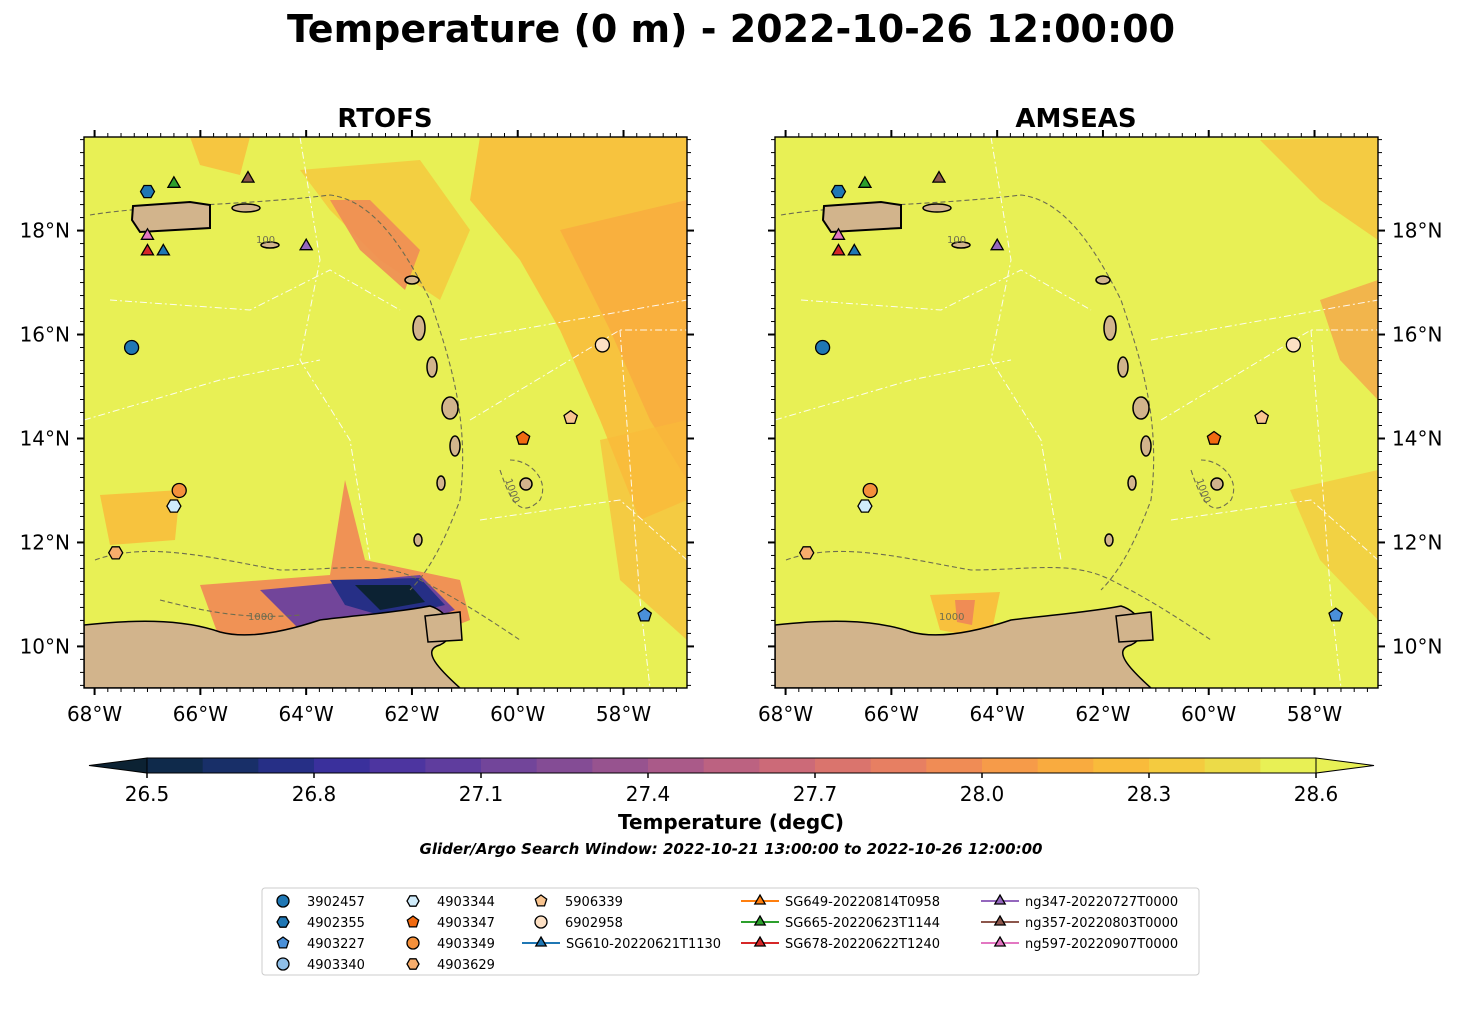 The image size is (1462, 1014). I want to click on colorbar-tick-label: 26.5, so click(147, 794).